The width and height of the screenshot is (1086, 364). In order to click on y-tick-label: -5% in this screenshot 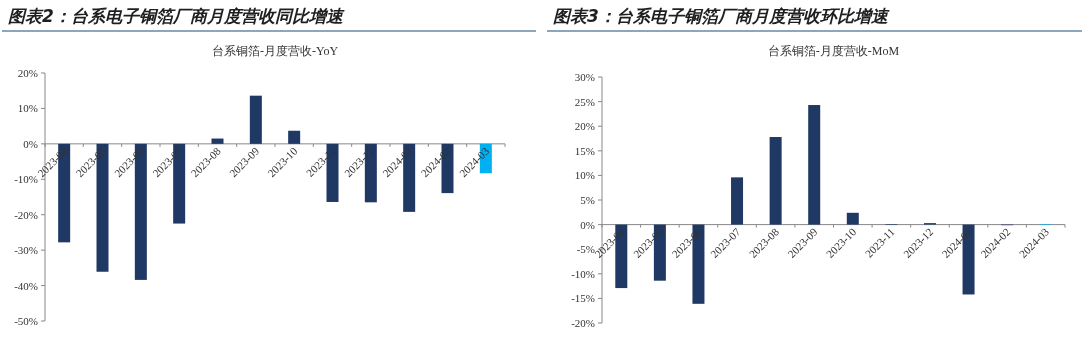, I will do `click(585, 249)`.